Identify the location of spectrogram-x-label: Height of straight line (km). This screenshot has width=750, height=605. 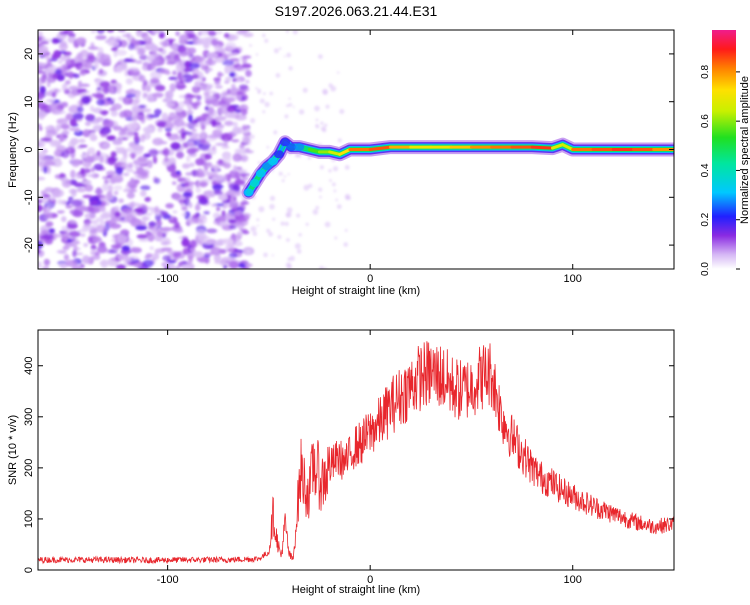
(356, 291).